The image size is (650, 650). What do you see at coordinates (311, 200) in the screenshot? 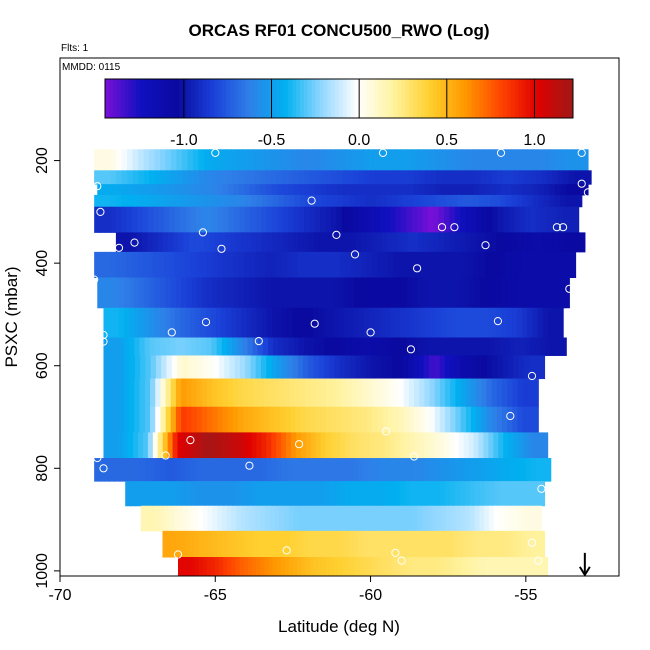
I see `data-point` at bounding box center [311, 200].